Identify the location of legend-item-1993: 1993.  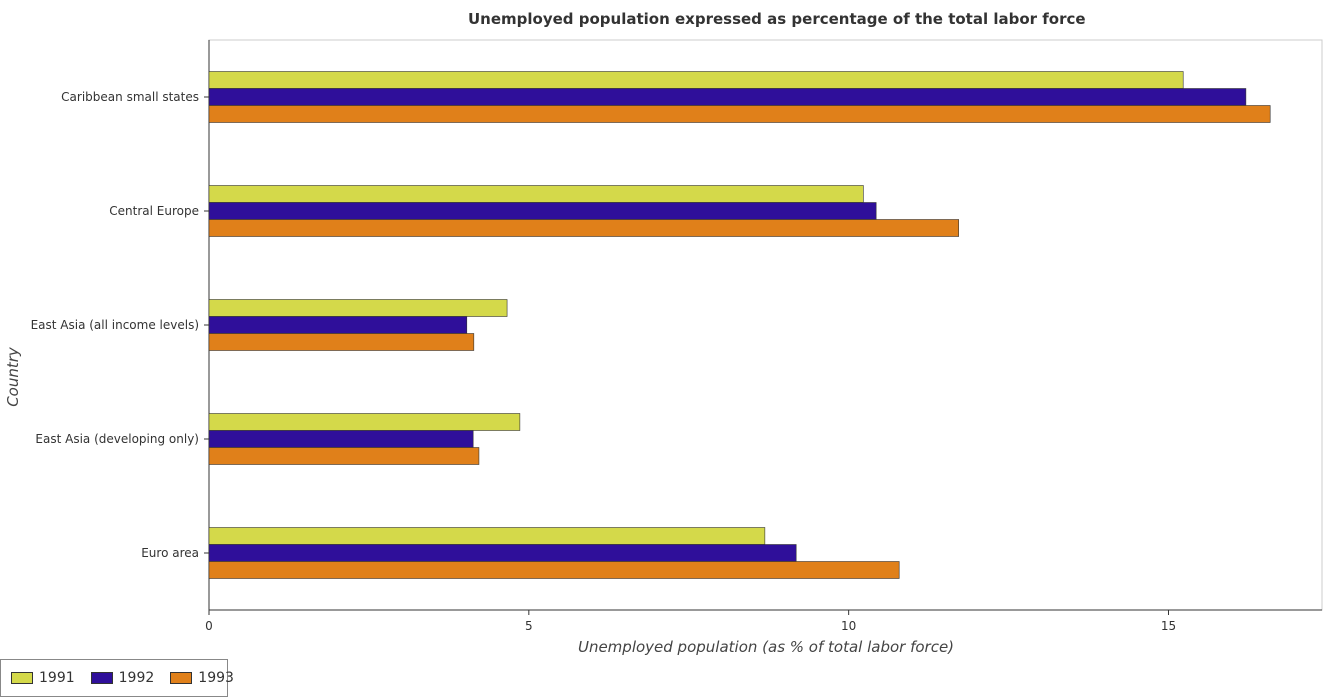
(202, 678).